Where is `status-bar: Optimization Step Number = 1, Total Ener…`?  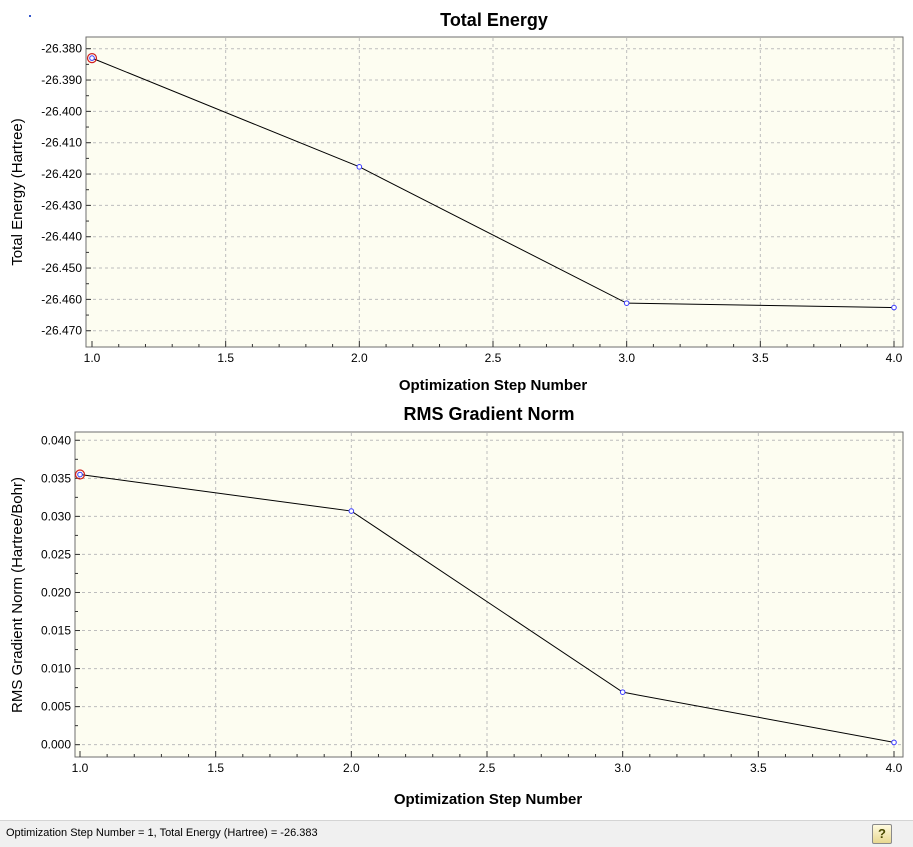
status-bar: Optimization Step Number = 1, Total Ener… is located at coordinates (456, 833).